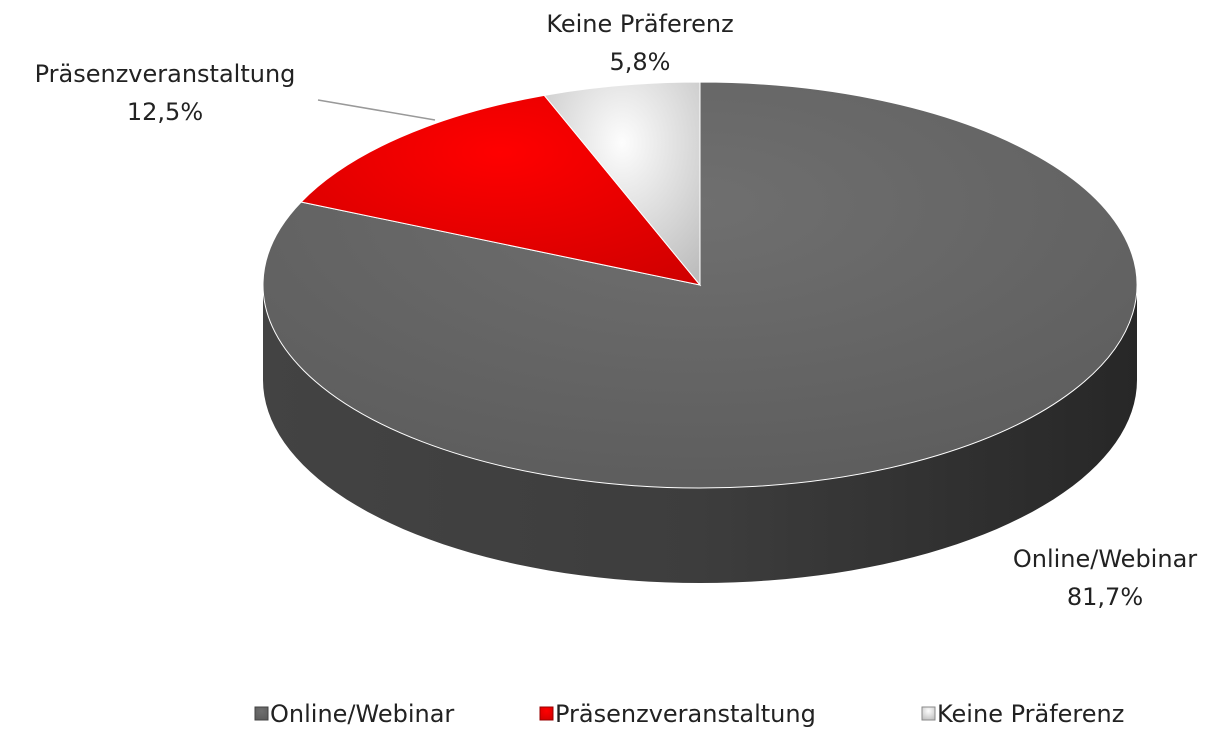 The height and width of the screenshot is (732, 1222). I want to click on legend-label: Online/Webinar, so click(362, 714).